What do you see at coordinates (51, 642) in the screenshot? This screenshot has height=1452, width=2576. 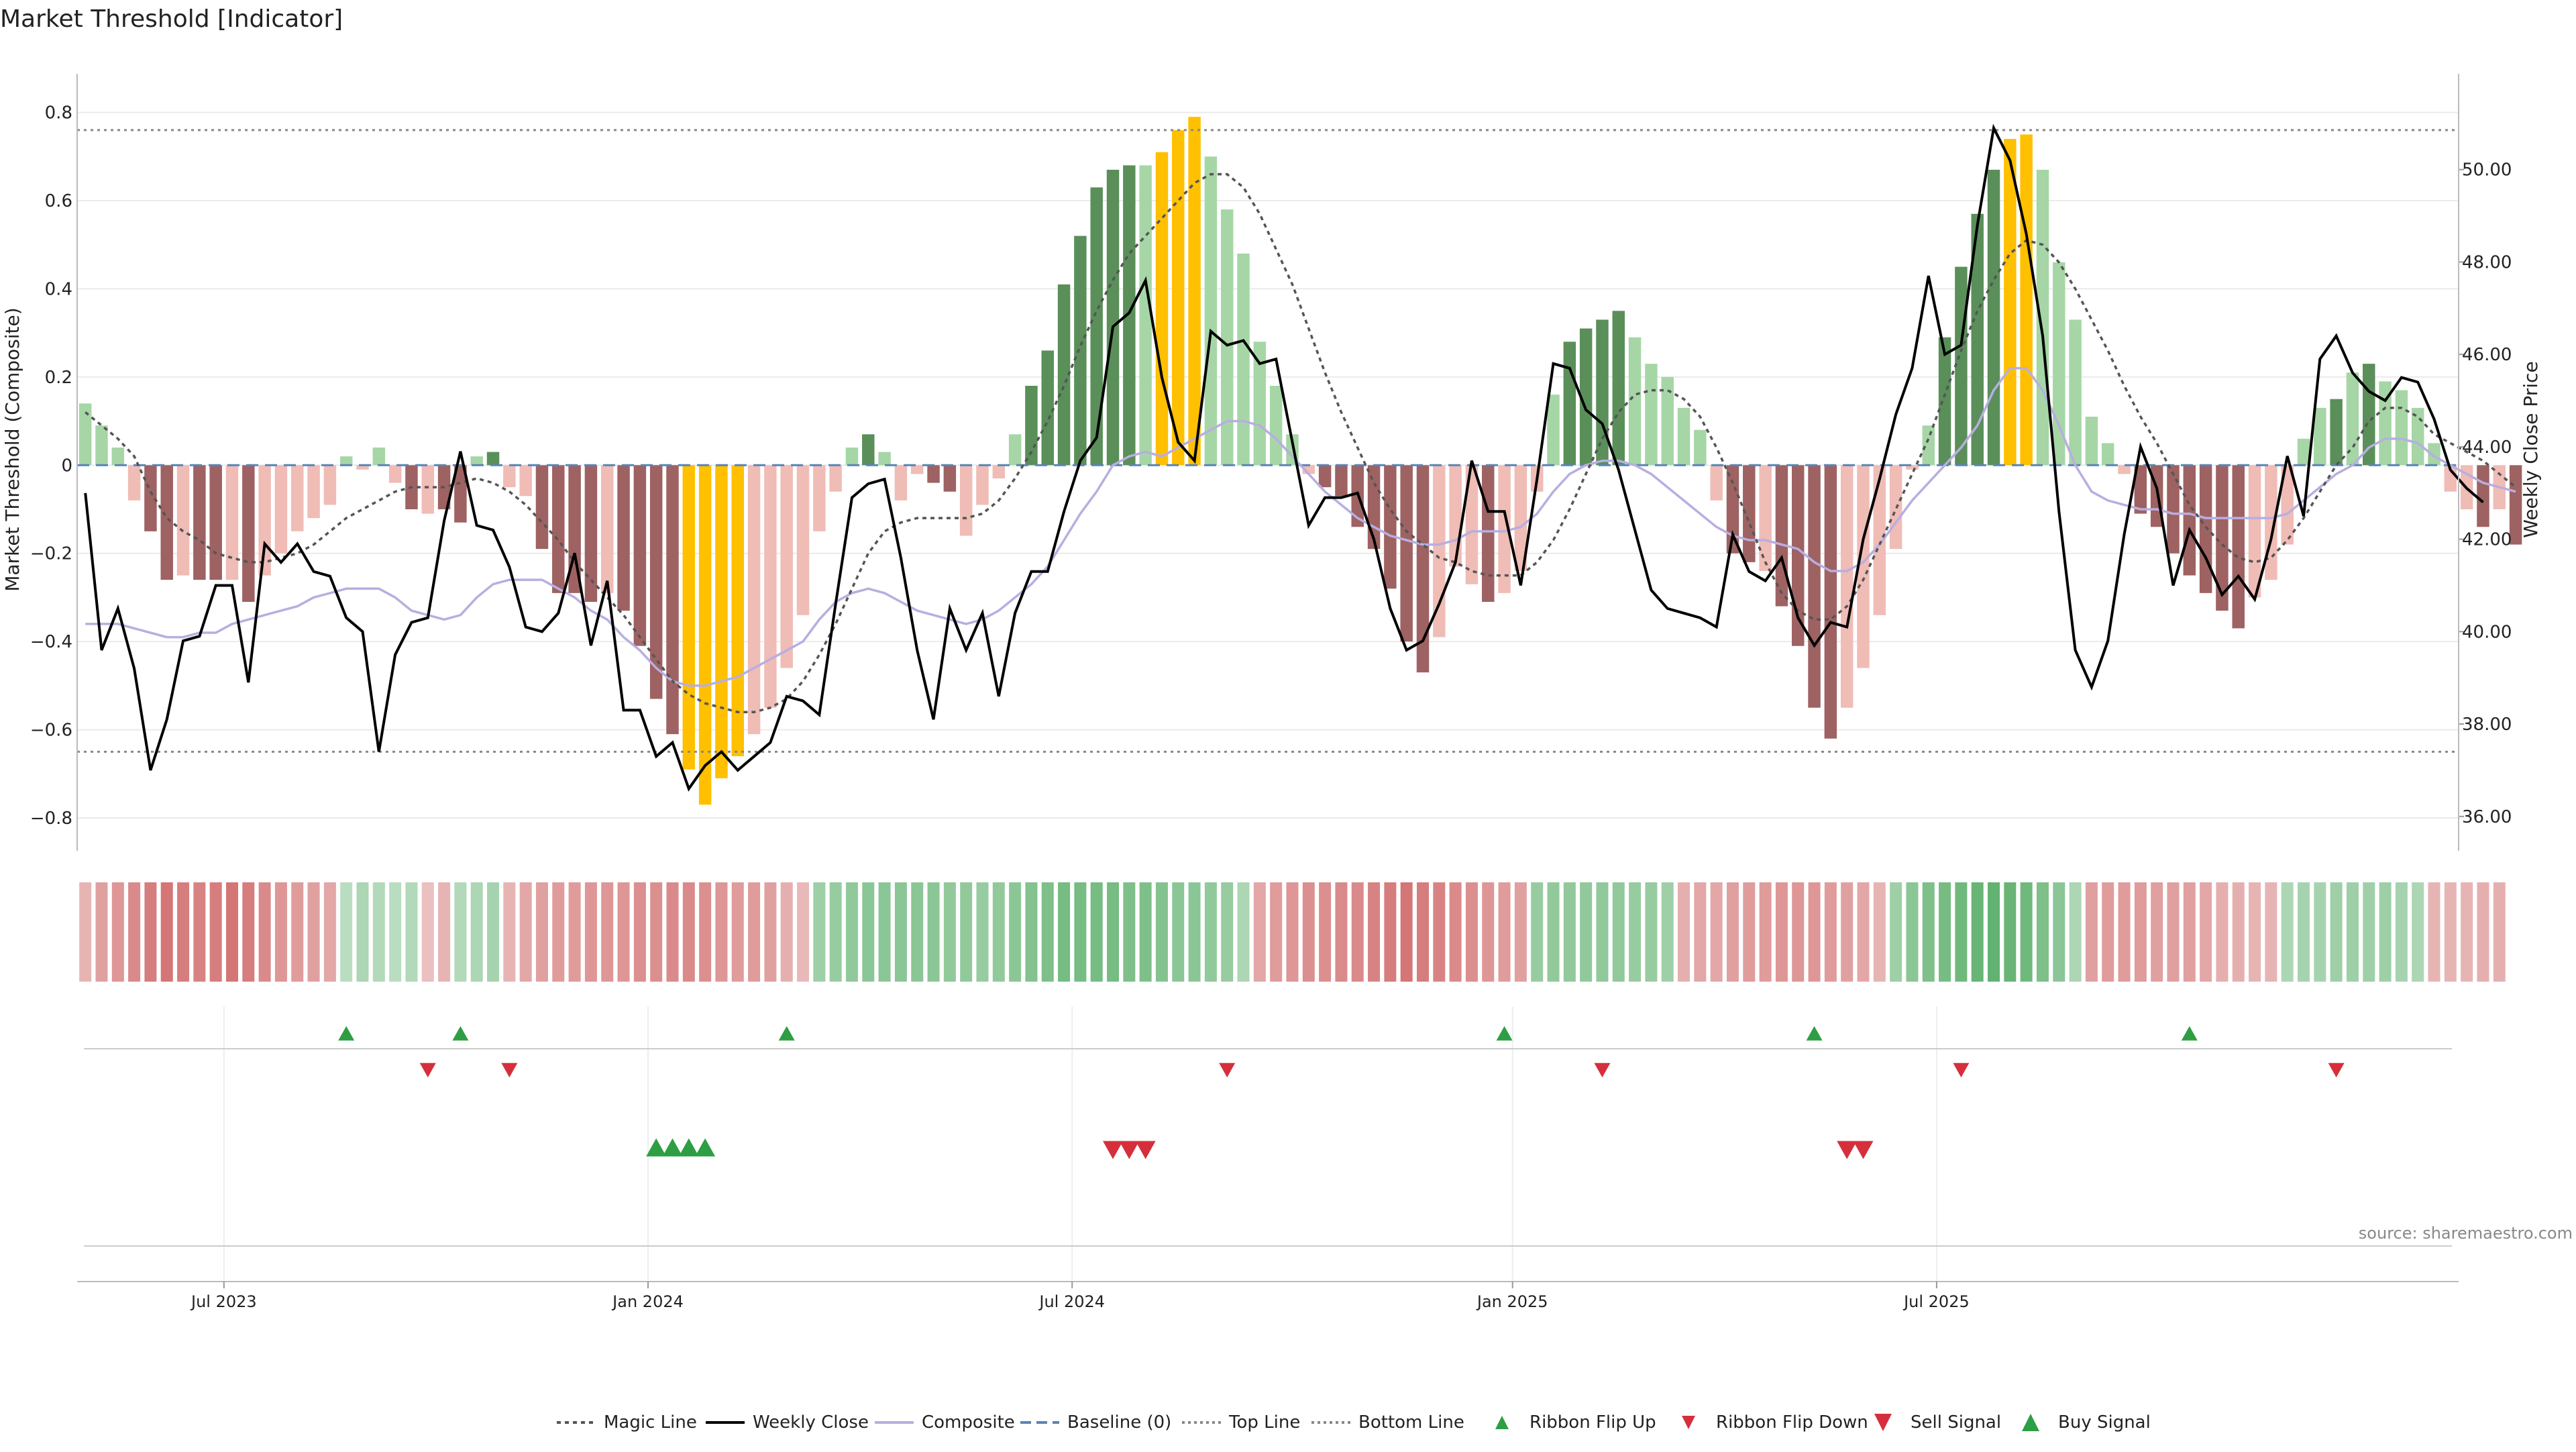 I see `y-tick-label-left: −0.4` at bounding box center [51, 642].